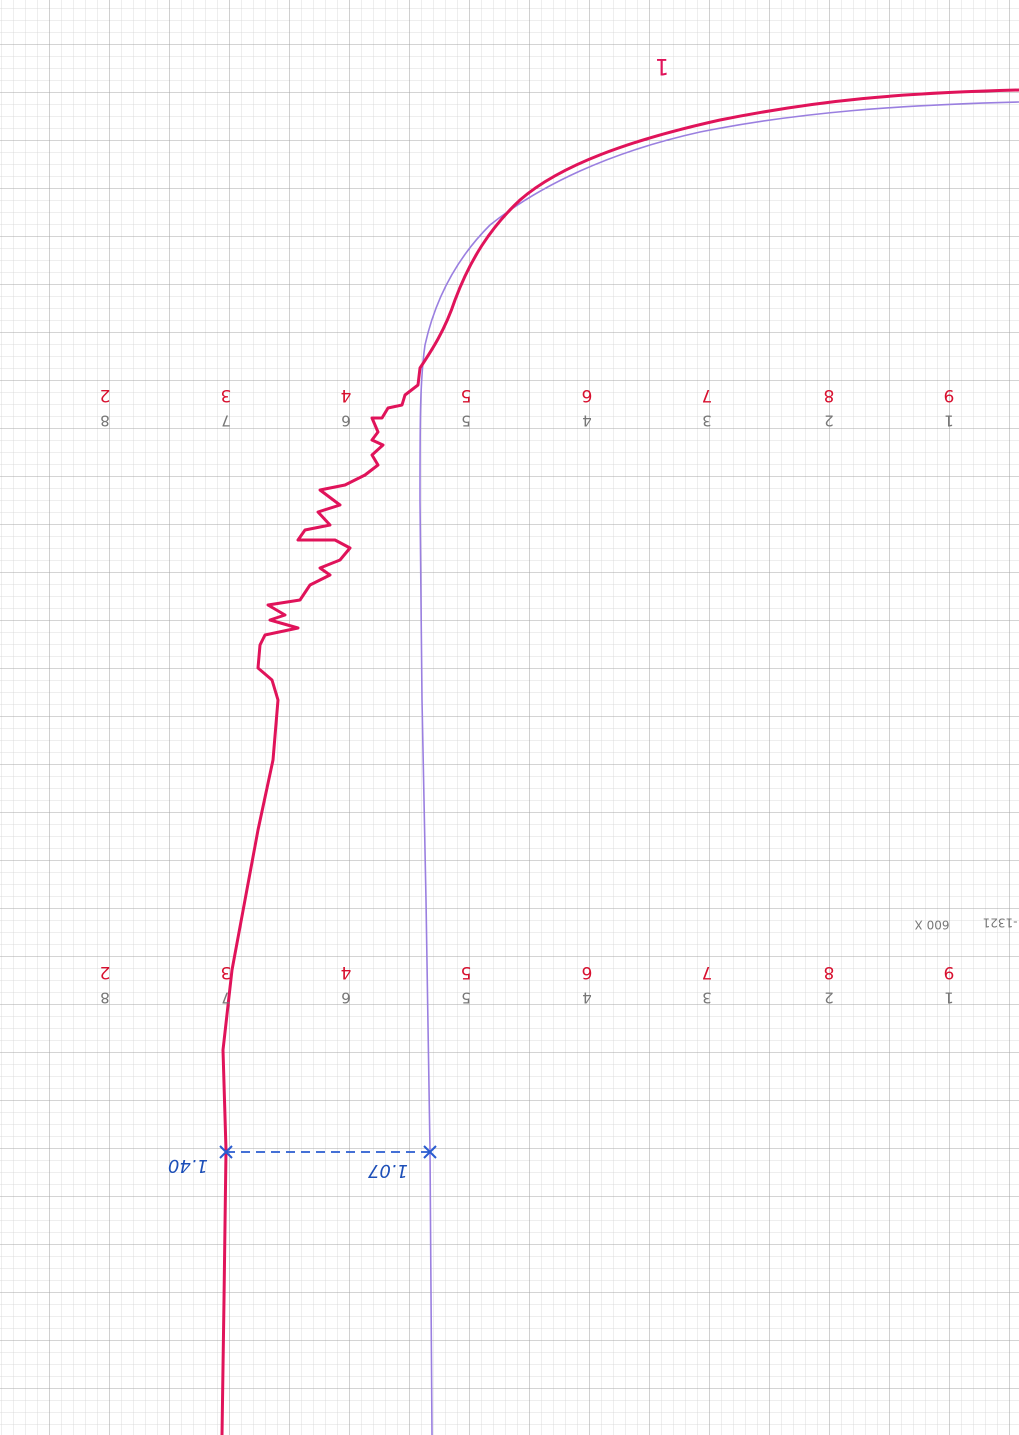 The width and height of the screenshot is (1019, 1435). Describe the element at coordinates (662, 65) in the screenshot. I see `annotation: 1` at that location.